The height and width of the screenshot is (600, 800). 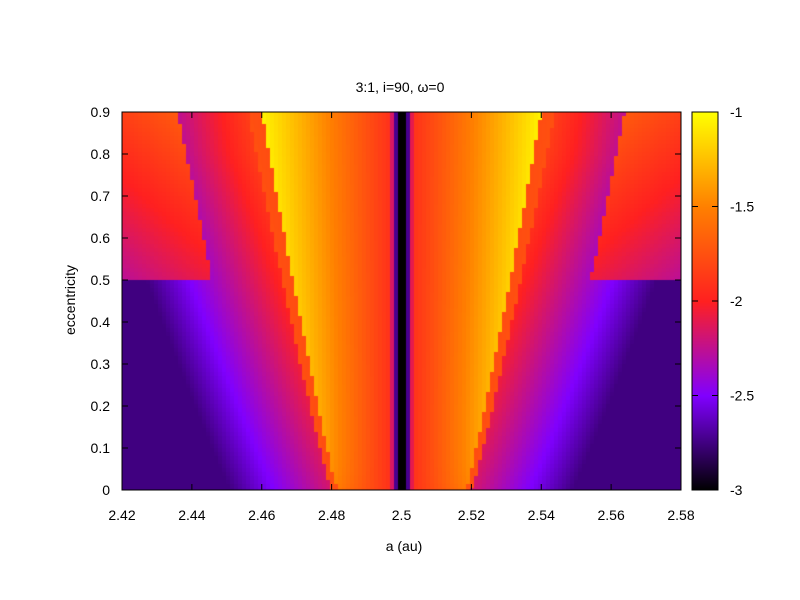 I want to click on y-tick-label: 0.8, so click(x=101, y=154).